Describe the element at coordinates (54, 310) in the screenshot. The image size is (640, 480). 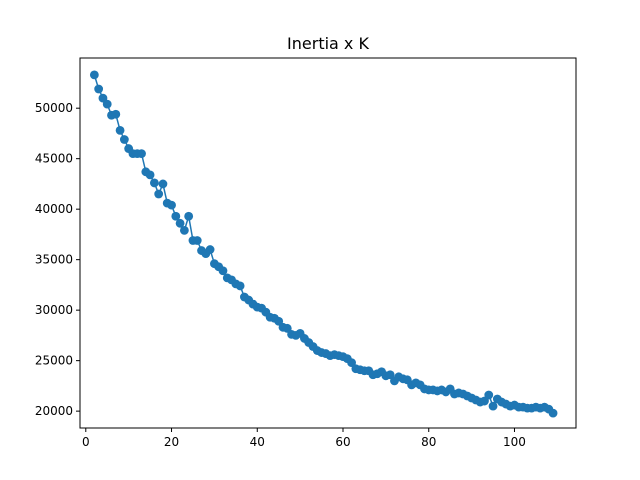
I see `y-tick-label: 30000` at that location.